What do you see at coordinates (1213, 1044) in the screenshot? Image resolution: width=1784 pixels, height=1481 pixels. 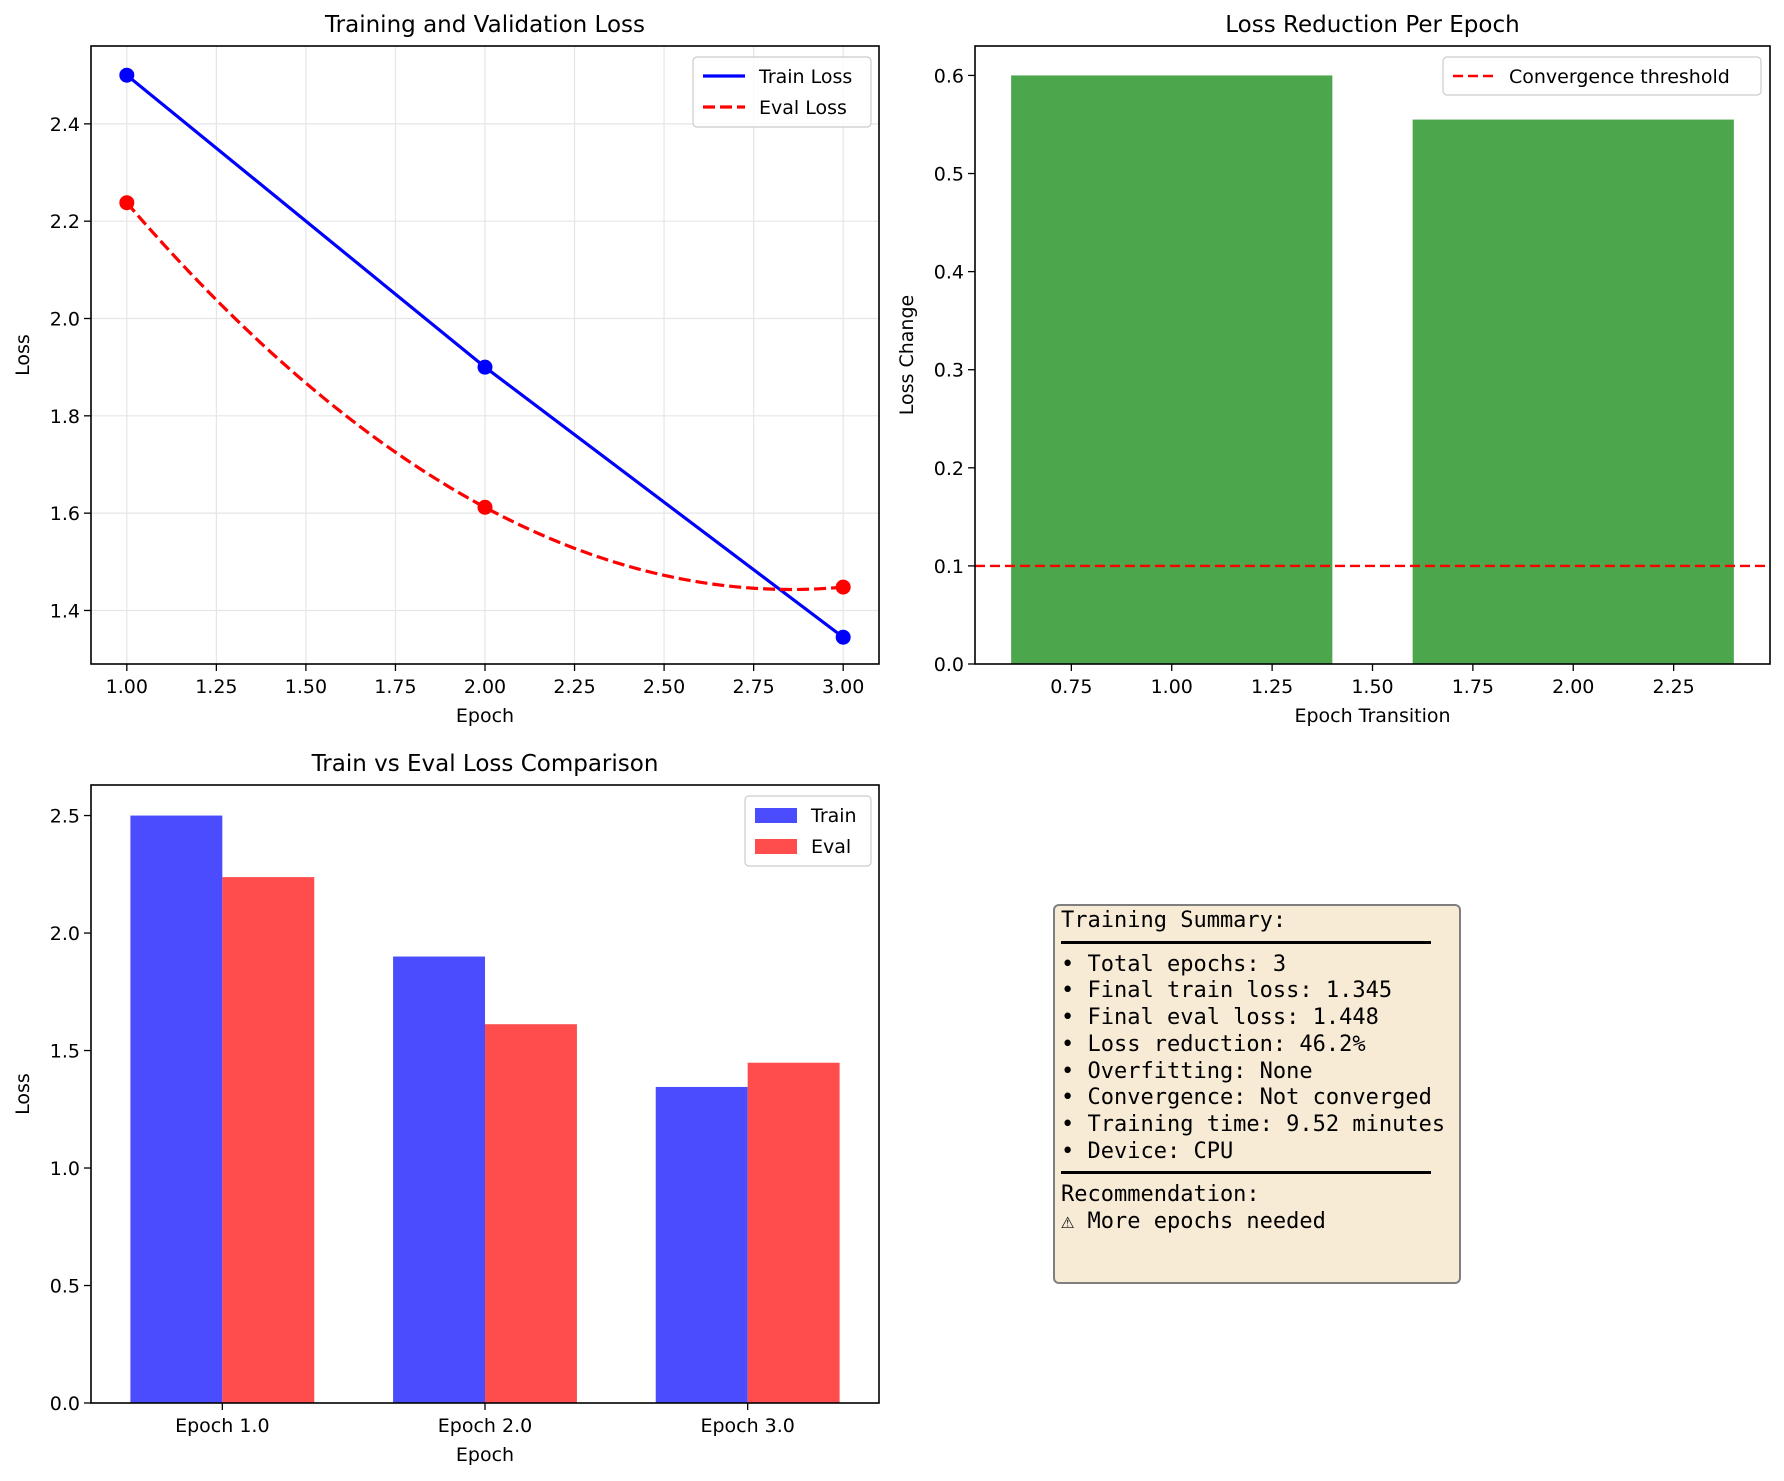 I see `summary-line: • Loss reduction: 46.2%` at bounding box center [1213, 1044].